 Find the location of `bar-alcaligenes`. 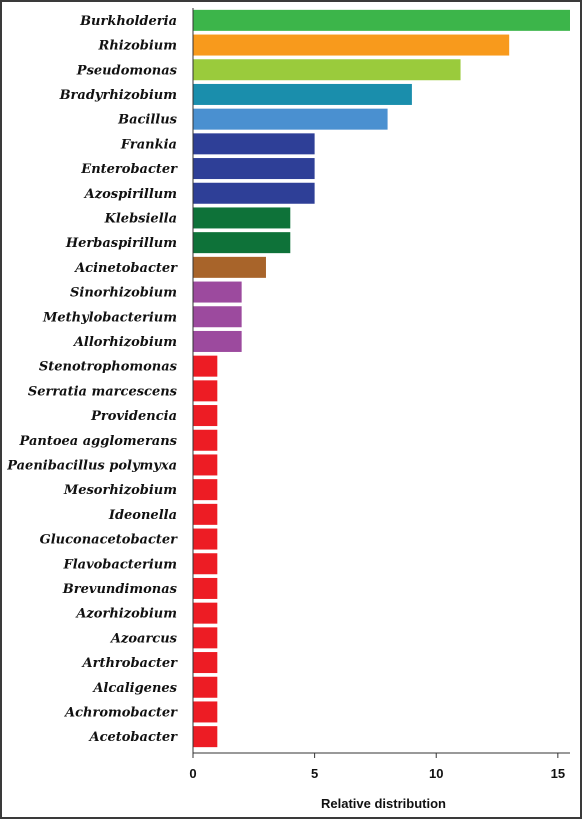

bar-alcaligenes is located at coordinates (205, 687).